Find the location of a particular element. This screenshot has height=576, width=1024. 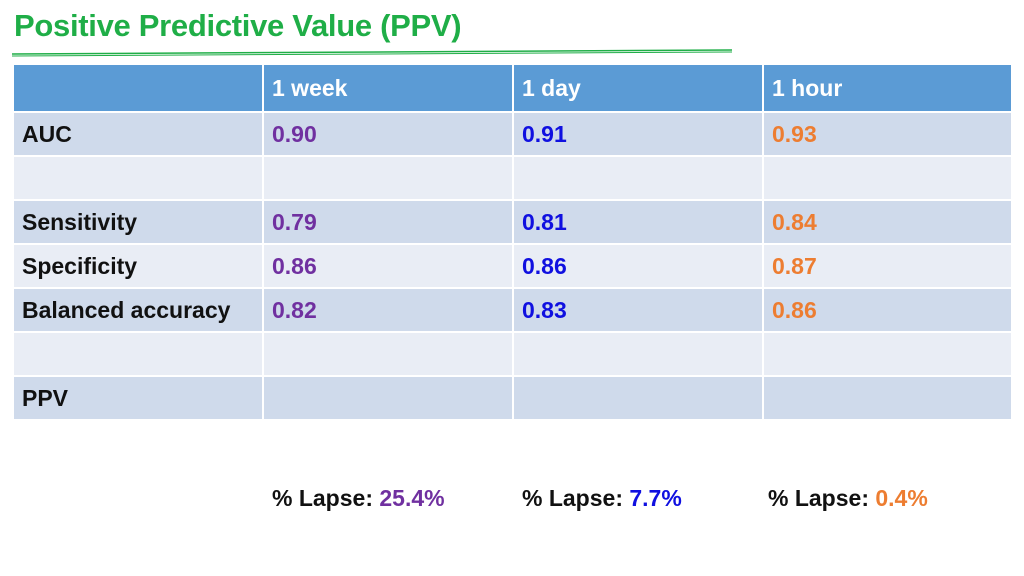

table-row-balanced-accuracy: Balanced accuracy 0.82 0.83 0.86 is located at coordinates (512, 310).